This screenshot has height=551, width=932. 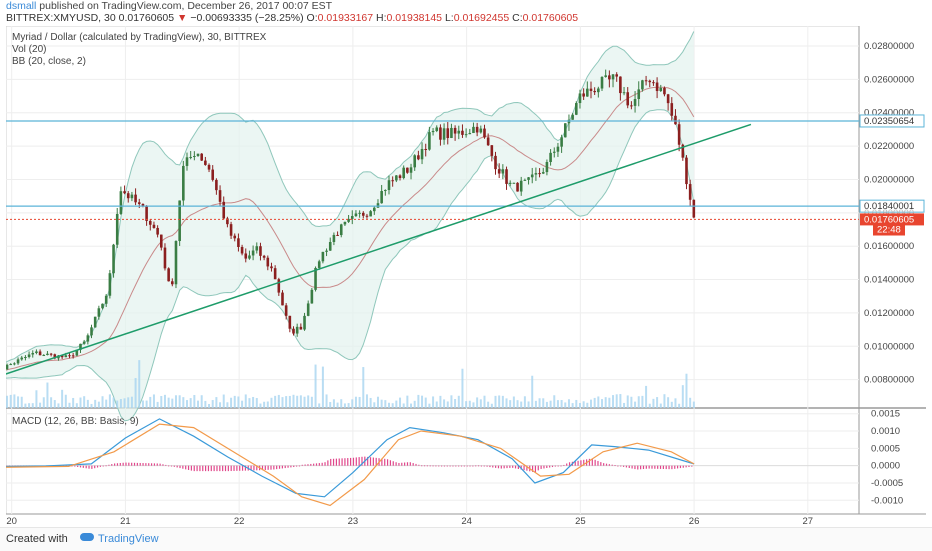 What do you see at coordinates (119, 539) in the screenshot?
I see `tradingview-logo: TradingView` at bounding box center [119, 539].